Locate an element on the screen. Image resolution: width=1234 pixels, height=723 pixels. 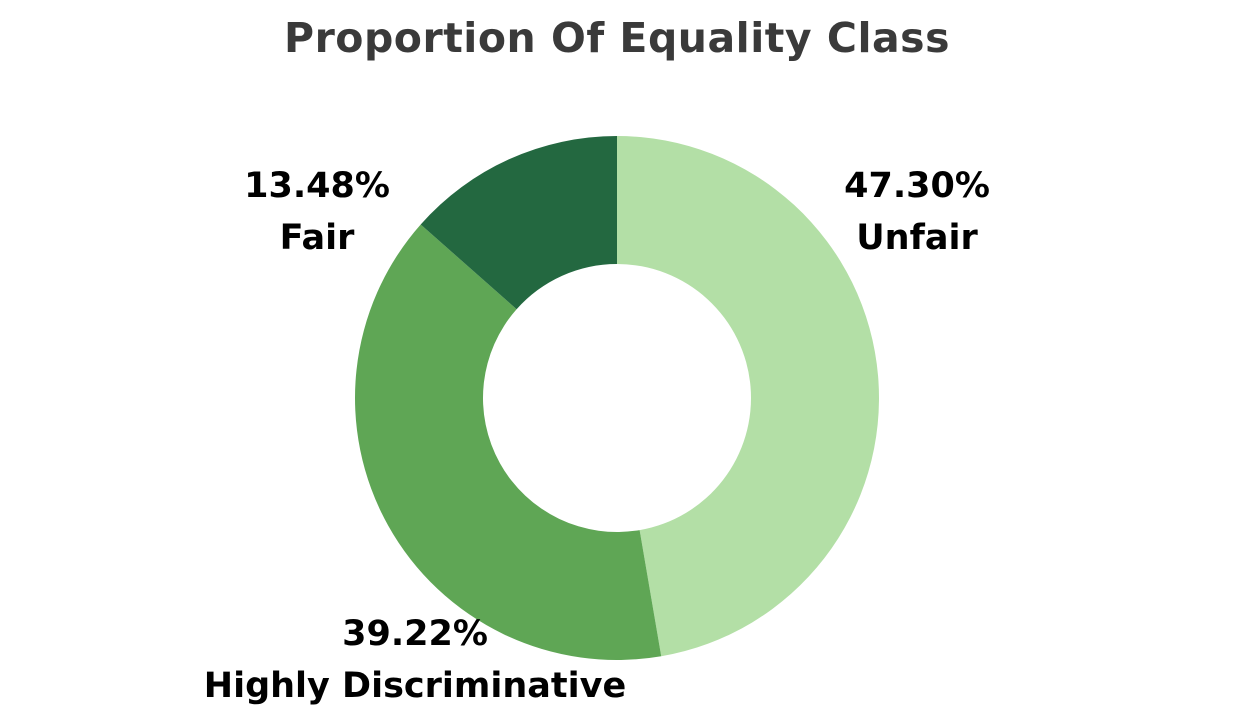
slice-percent-unfair: 47.30% is located at coordinates (917, 186).